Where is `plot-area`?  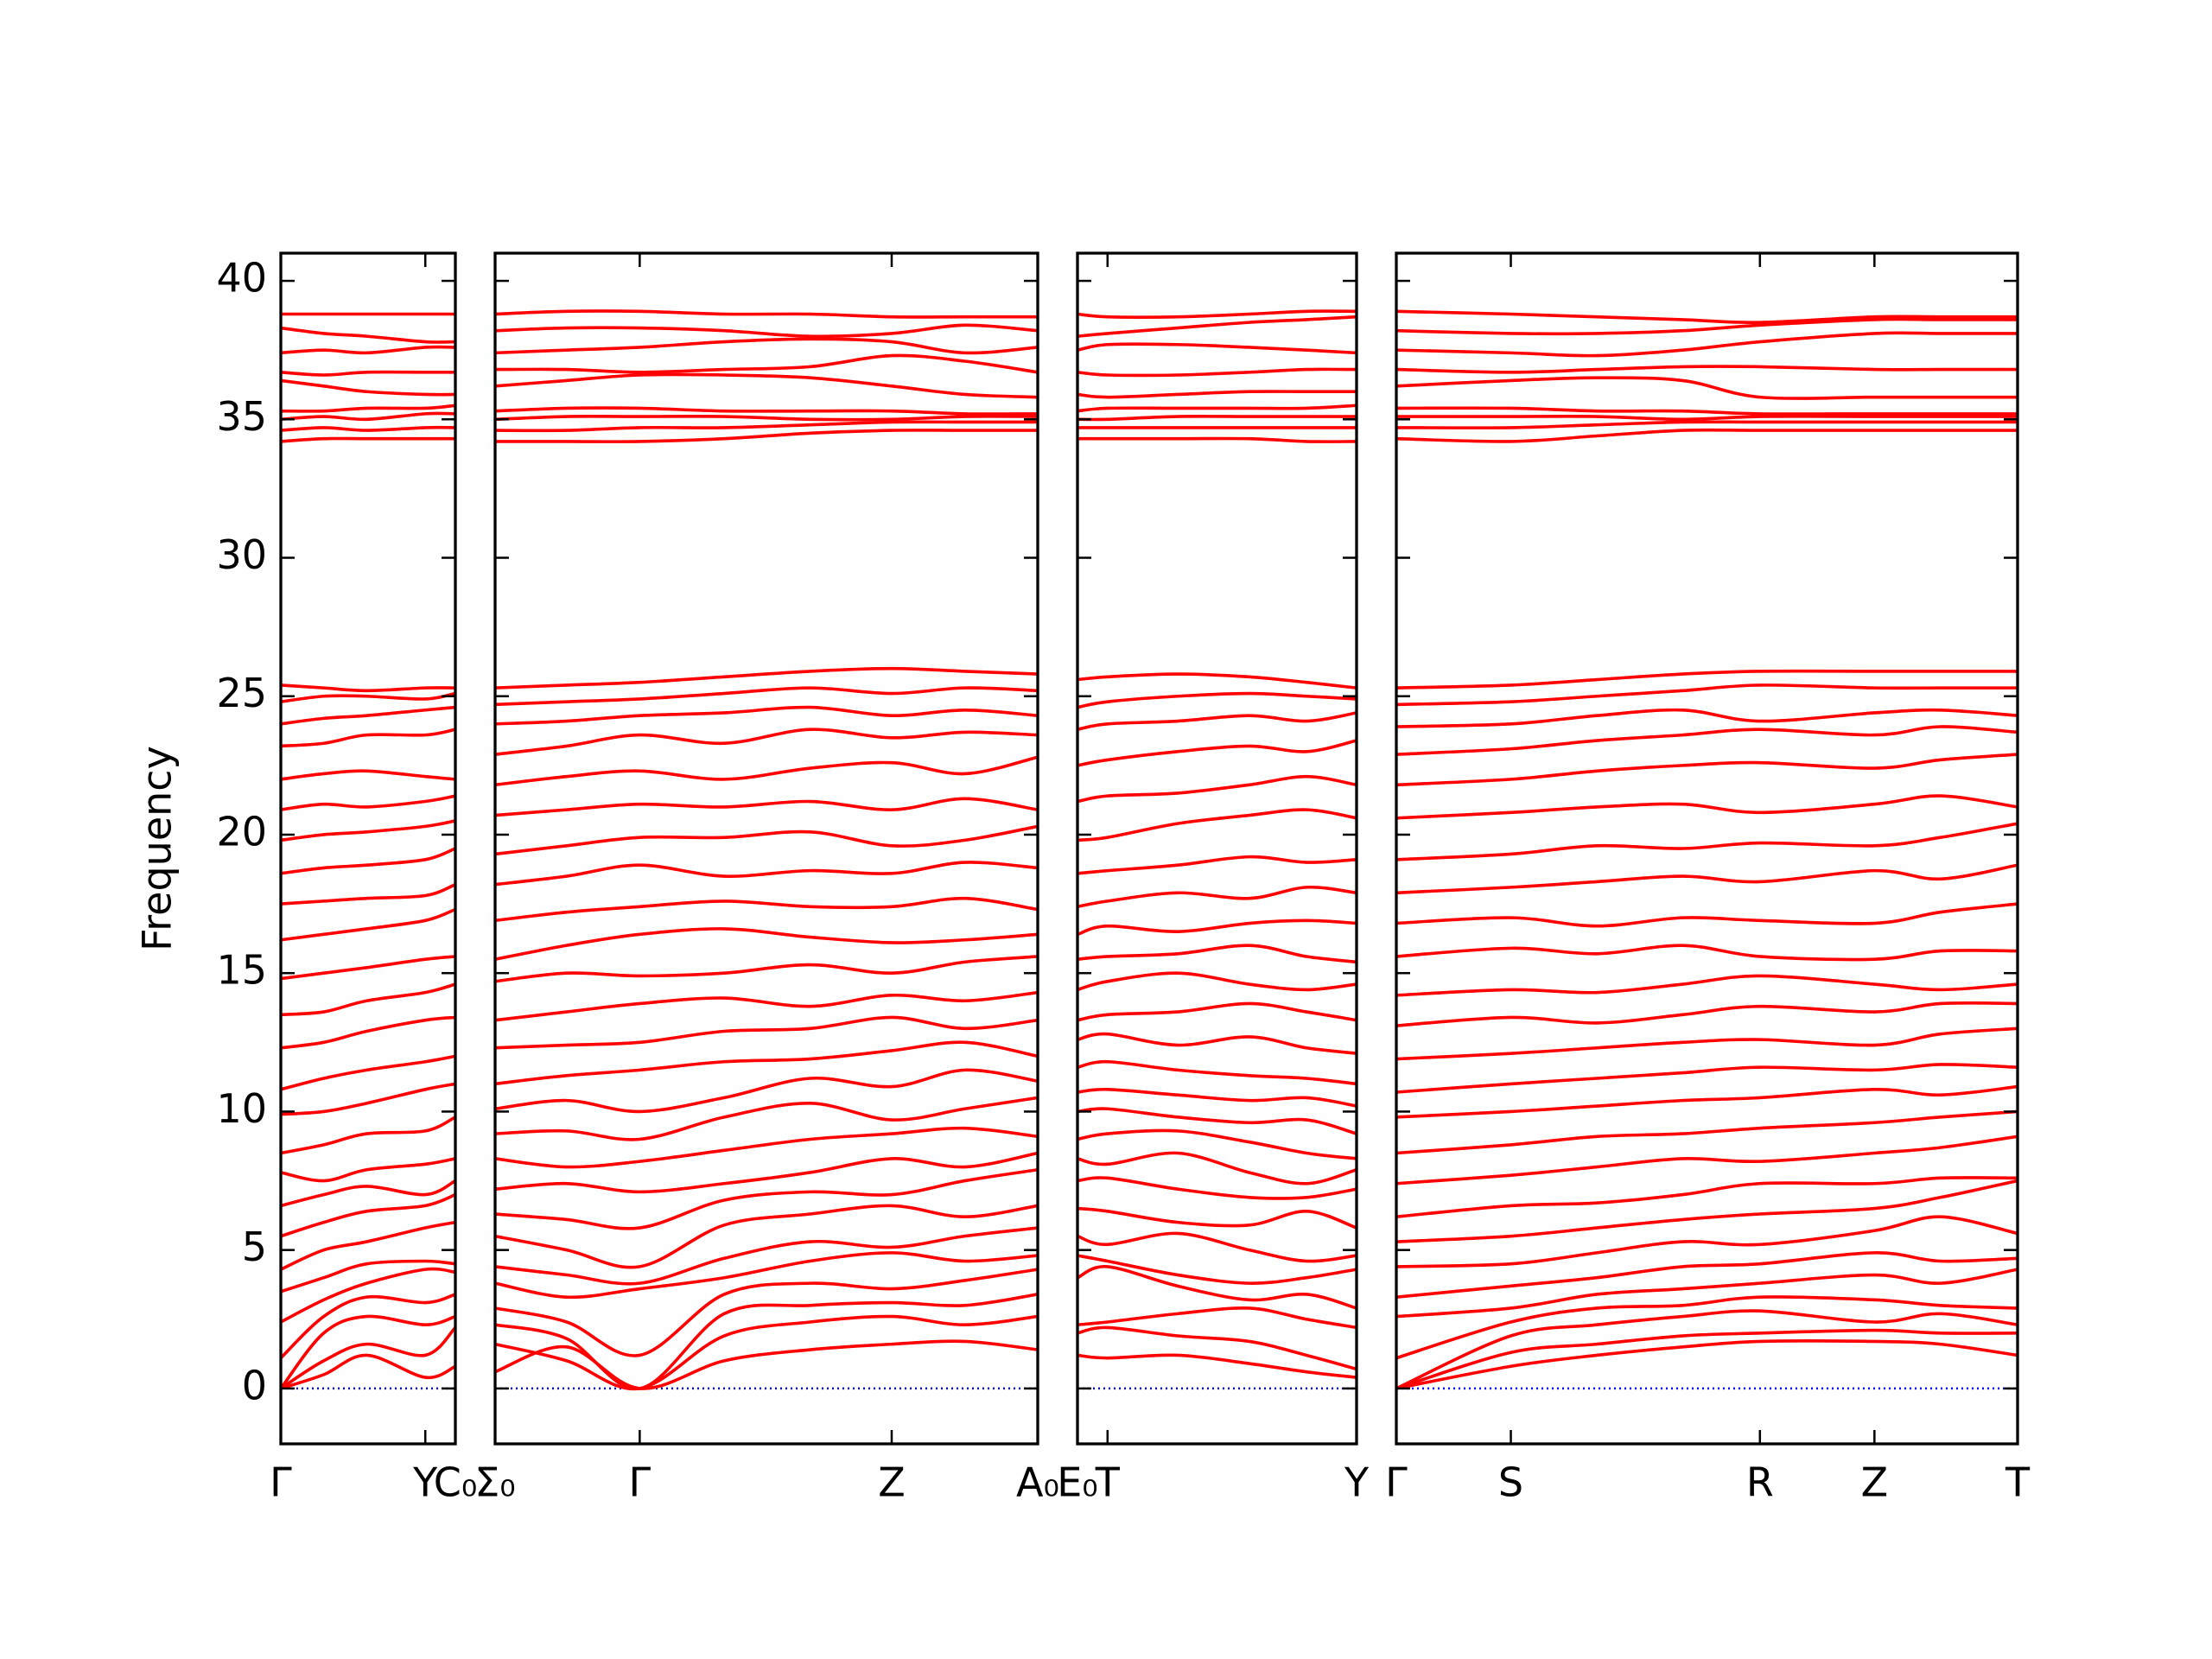
plot-area is located at coordinates (1217, 849).